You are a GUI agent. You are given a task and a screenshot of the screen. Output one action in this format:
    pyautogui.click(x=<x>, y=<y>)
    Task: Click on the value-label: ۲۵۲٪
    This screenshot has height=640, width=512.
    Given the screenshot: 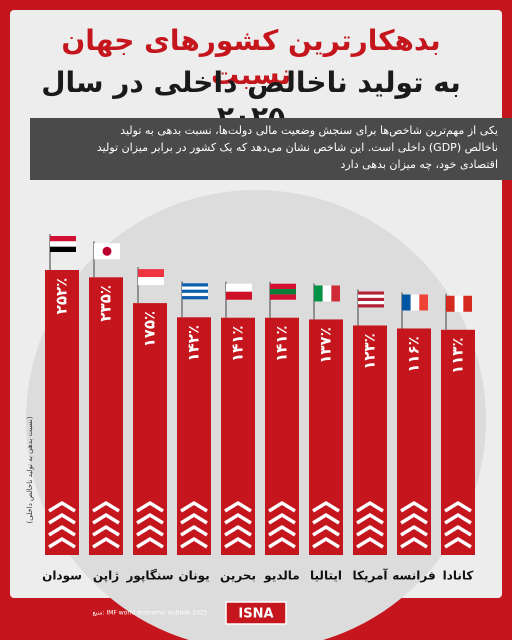 What is the action you would take?
    pyautogui.click(x=62, y=296)
    